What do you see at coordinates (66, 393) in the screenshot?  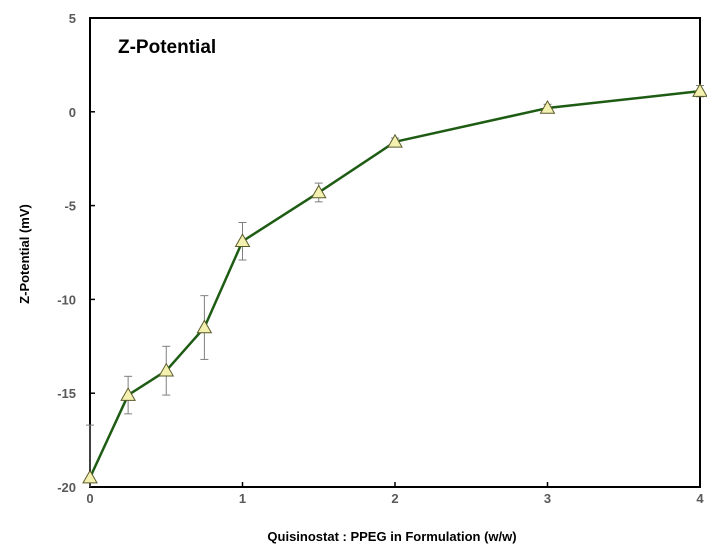 I see `y-tick-label: -15` at bounding box center [66, 393].